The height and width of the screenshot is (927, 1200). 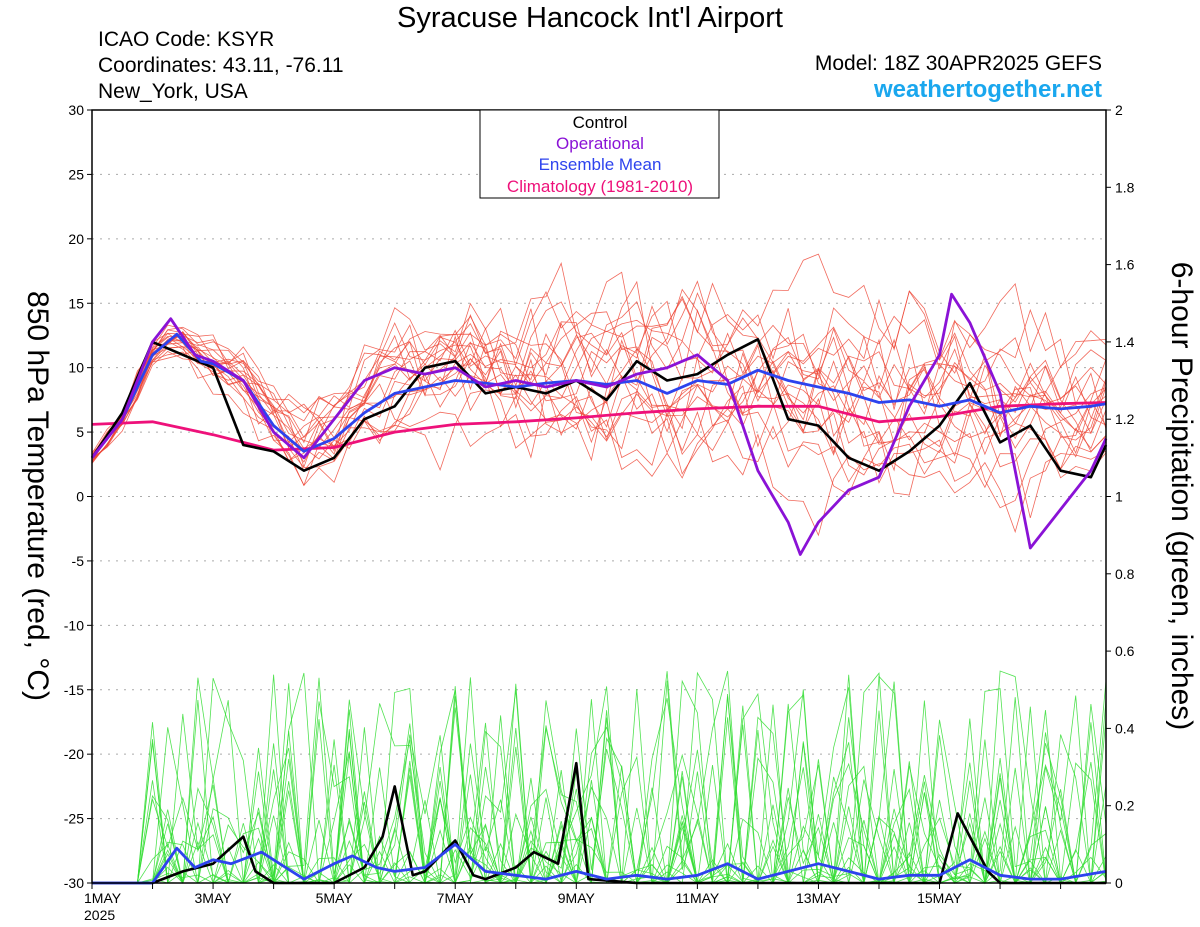 I want to click on icao-code: ICAO Code: KSYR, so click(x=186, y=39).